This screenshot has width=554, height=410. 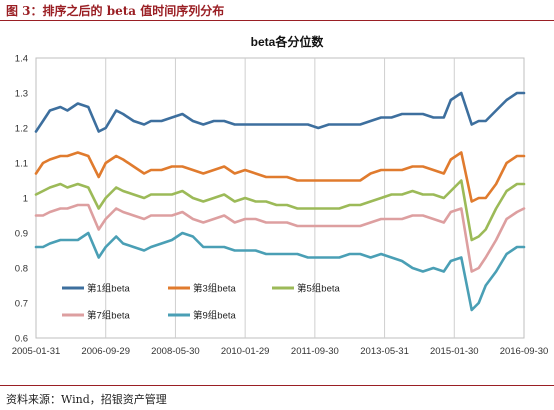 What do you see at coordinates (108, 316) in the screenshot?
I see `legend-label-4: 第7组beta` at bounding box center [108, 316].